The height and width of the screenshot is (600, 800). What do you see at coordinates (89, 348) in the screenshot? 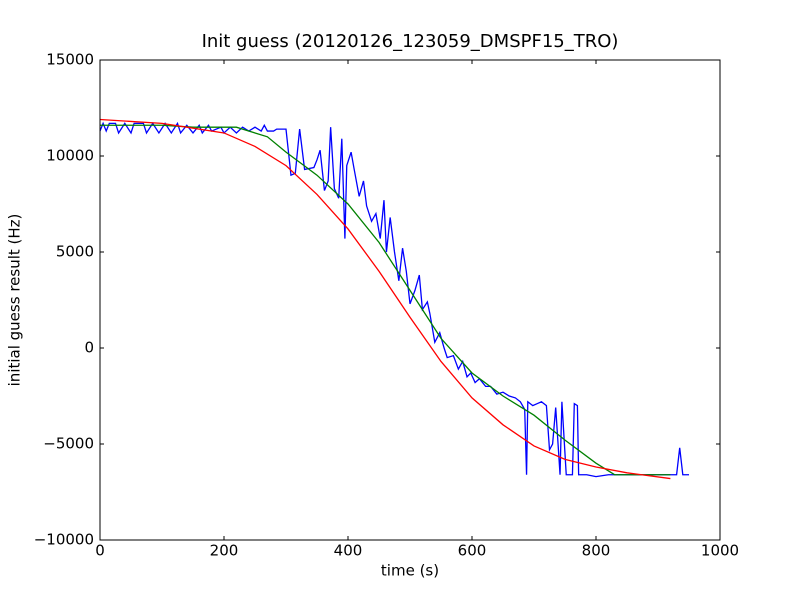
I see `y-tick-label: 0` at bounding box center [89, 348].